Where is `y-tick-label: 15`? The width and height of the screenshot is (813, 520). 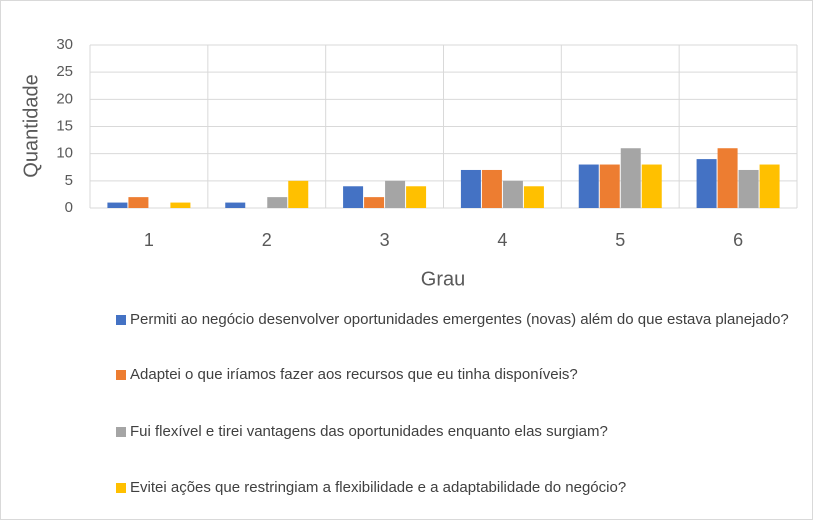 y-tick-label: 15 is located at coordinates (64, 125).